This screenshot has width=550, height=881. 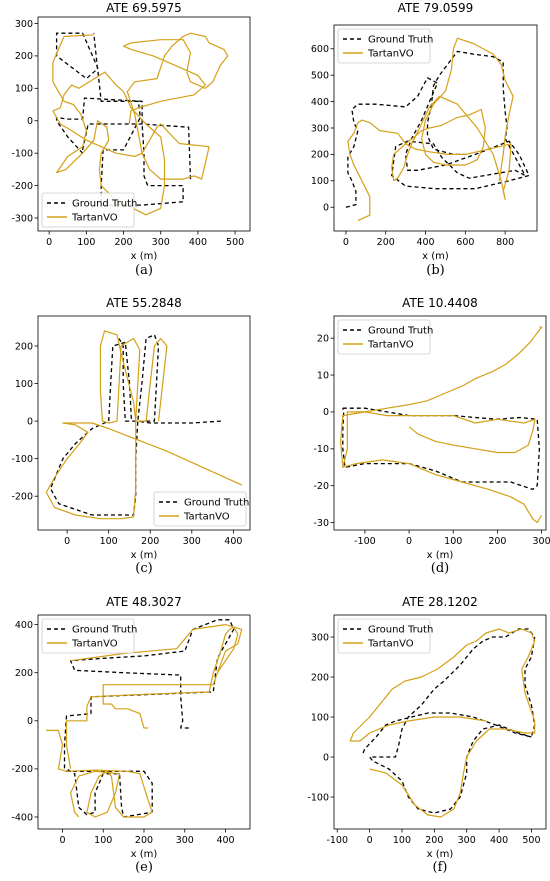 I want to click on chart-title: ATE 79.0599, so click(x=436, y=8).